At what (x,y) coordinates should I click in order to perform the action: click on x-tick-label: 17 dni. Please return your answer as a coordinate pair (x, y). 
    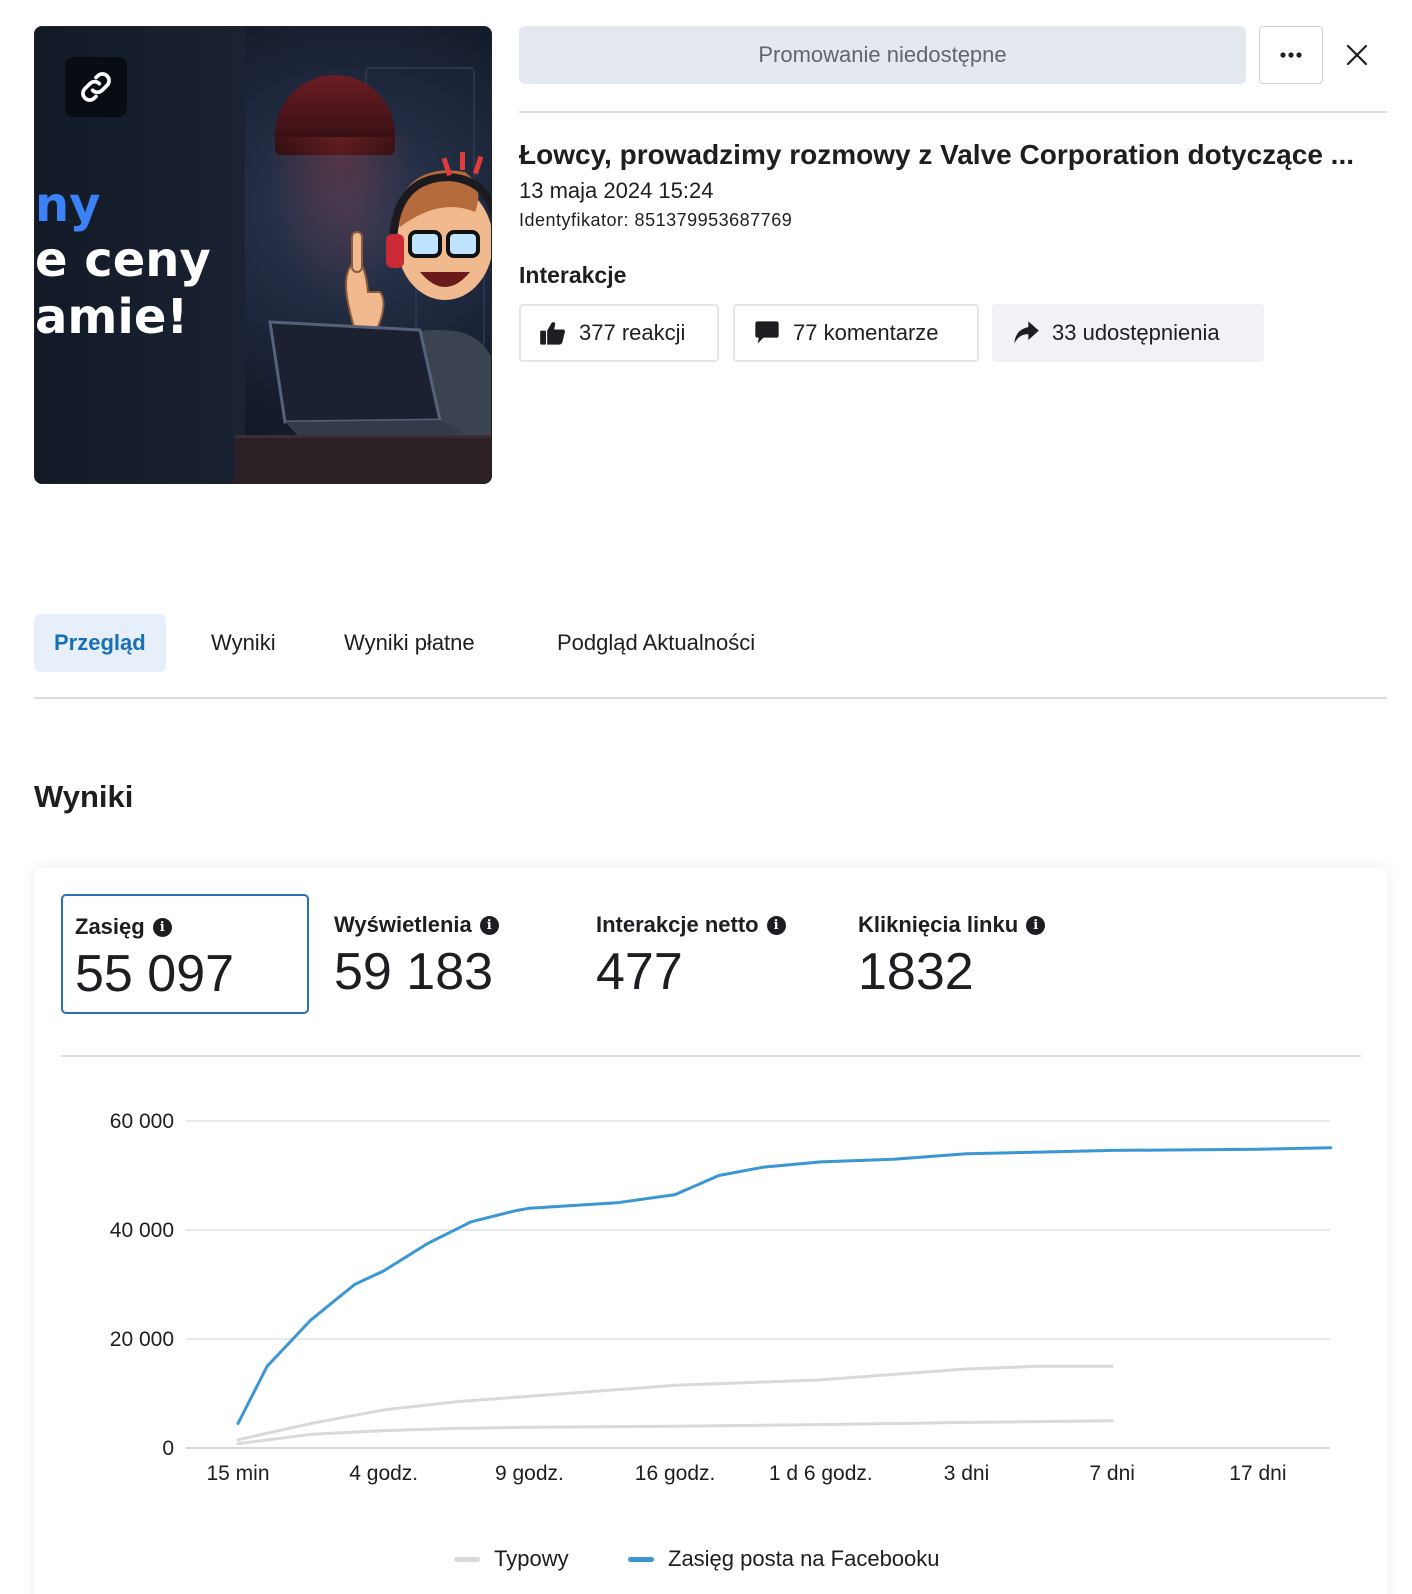
    Looking at the image, I should click on (1257, 1473).